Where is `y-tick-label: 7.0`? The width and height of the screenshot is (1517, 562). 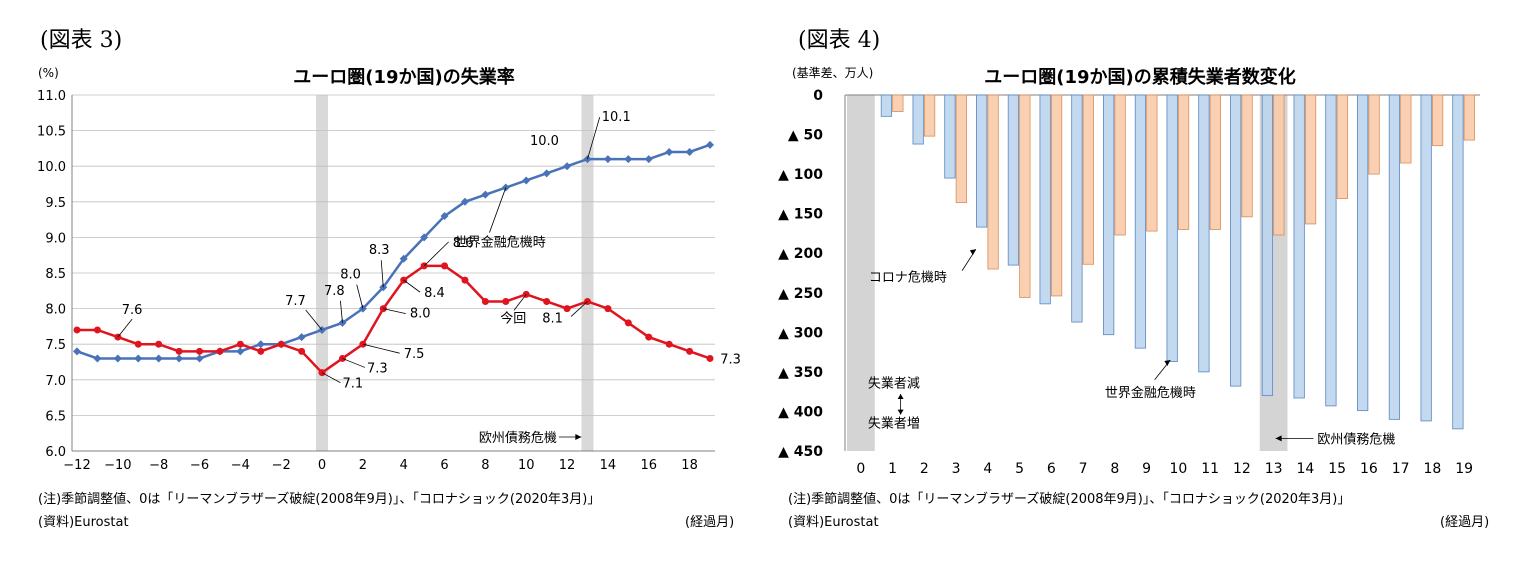
y-tick-label: 7.0 is located at coordinates (55, 381).